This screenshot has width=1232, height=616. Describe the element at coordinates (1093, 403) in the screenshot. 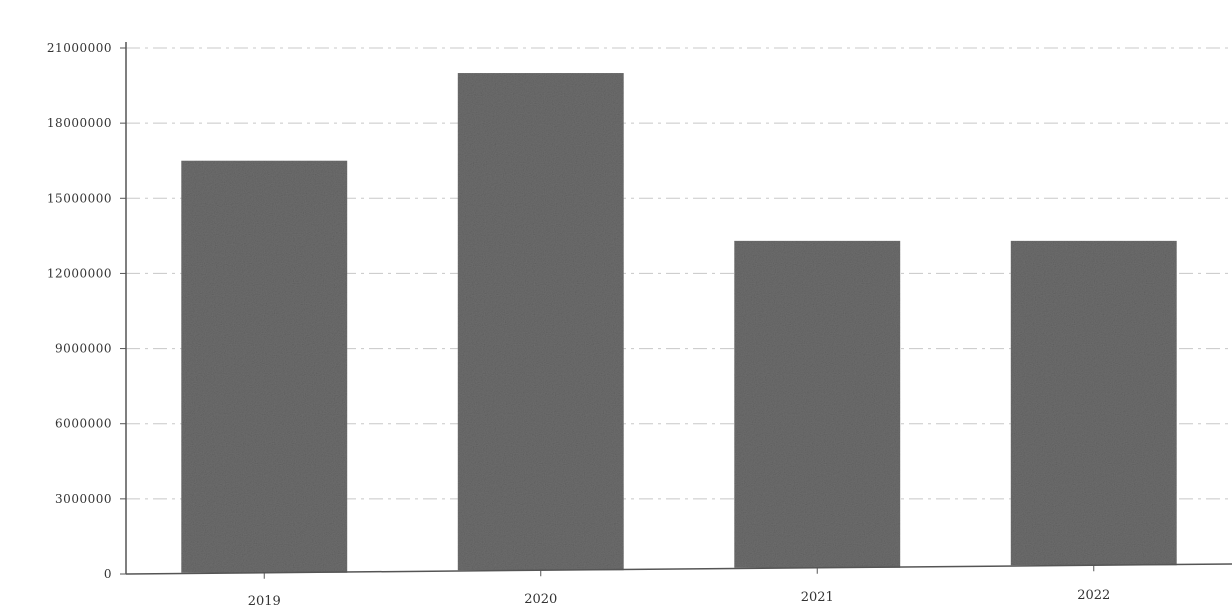

I see `bar-2022` at that location.